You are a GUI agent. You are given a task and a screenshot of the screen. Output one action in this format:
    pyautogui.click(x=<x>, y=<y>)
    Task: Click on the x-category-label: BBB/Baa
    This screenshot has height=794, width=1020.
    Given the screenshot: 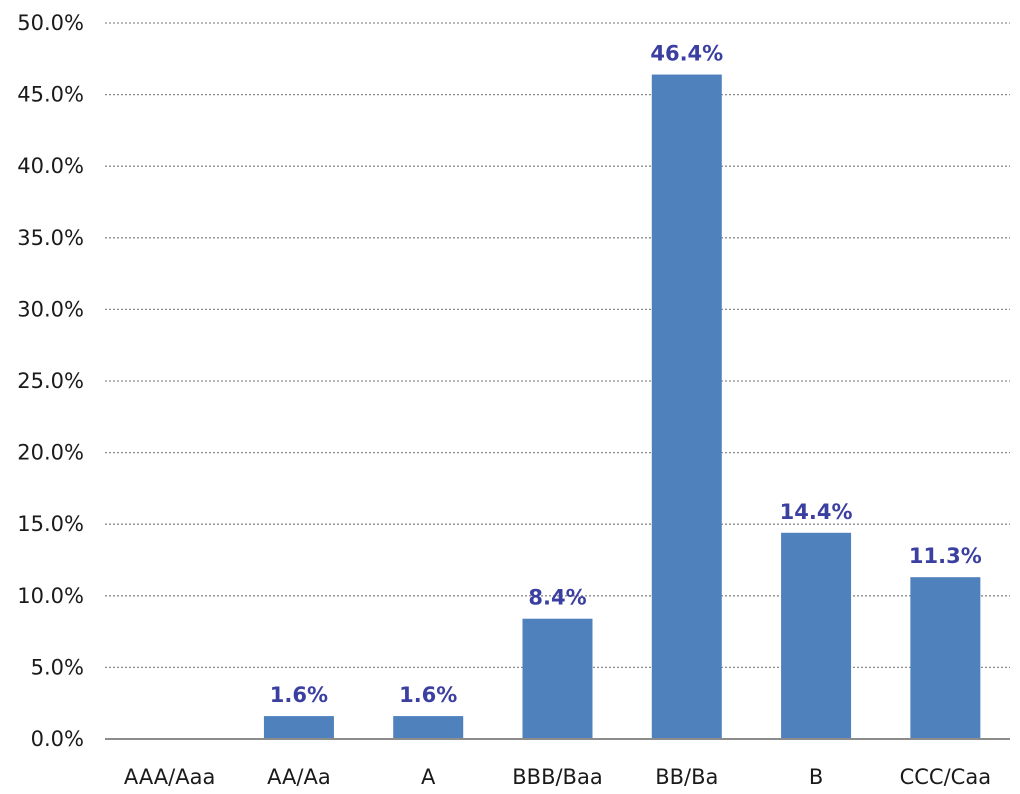 What is the action you would take?
    pyautogui.click(x=557, y=777)
    